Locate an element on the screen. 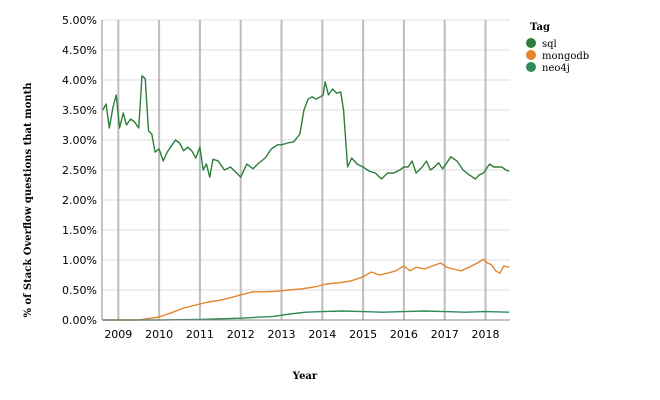 This screenshot has height=400, width=660. y-tick-label: 2.50% is located at coordinates (79, 170).